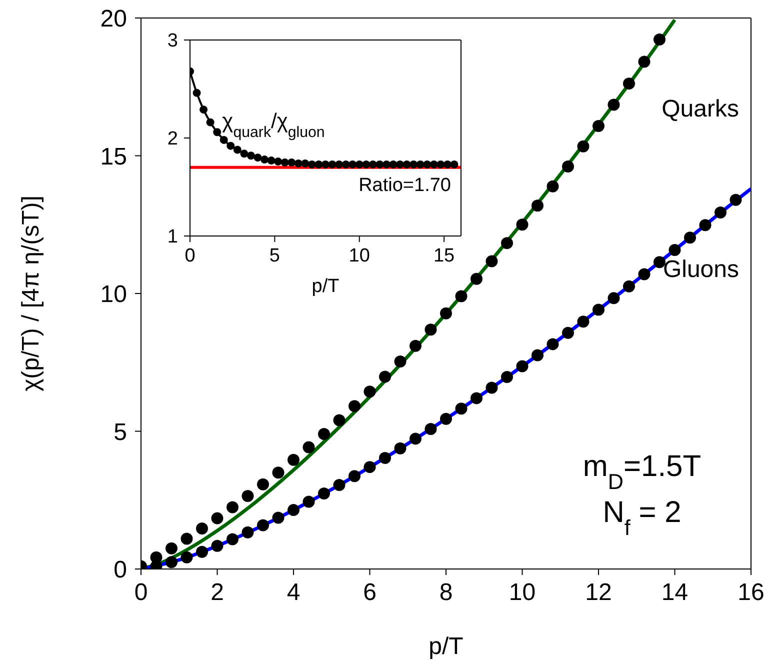 The image size is (778, 668). What do you see at coordinates (113, 156) in the screenshot?
I see `y-tick-label: 15` at bounding box center [113, 156].